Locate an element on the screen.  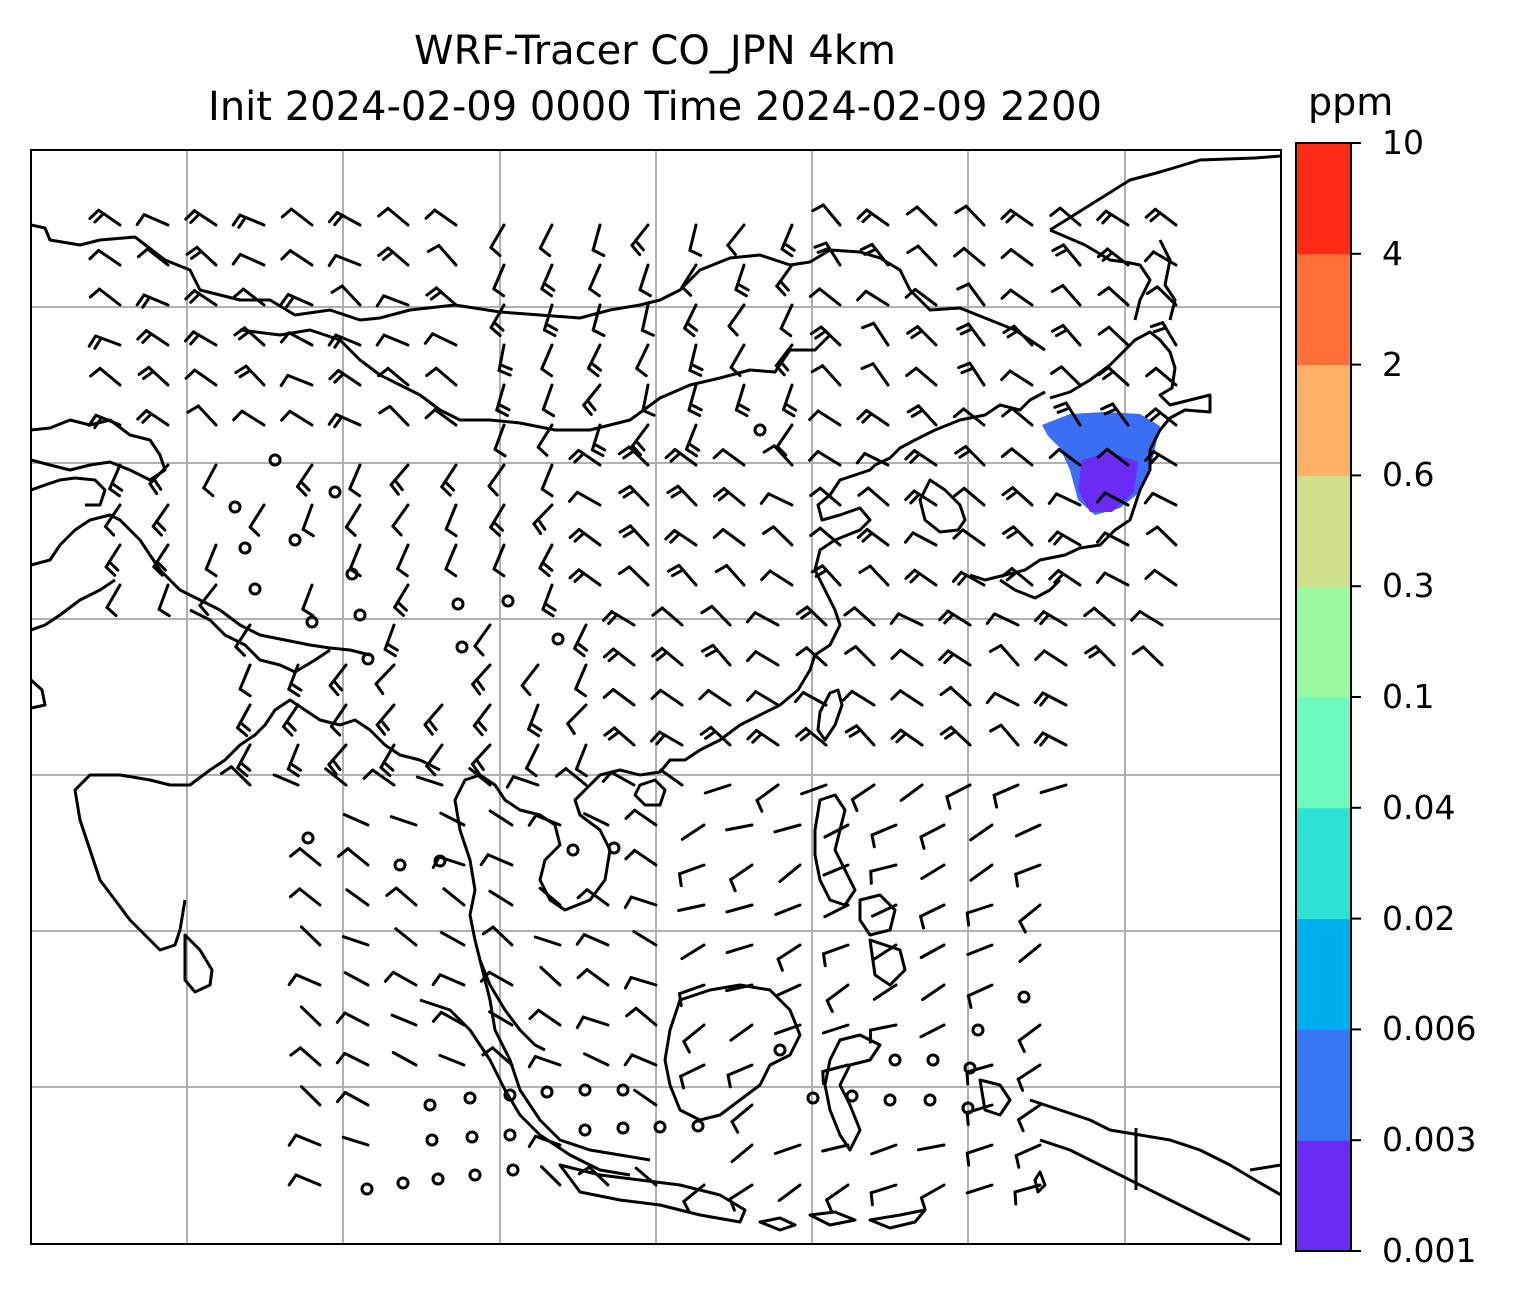
colorbar-tick-label: 0.001 is located at coordinates (1429, 1250).